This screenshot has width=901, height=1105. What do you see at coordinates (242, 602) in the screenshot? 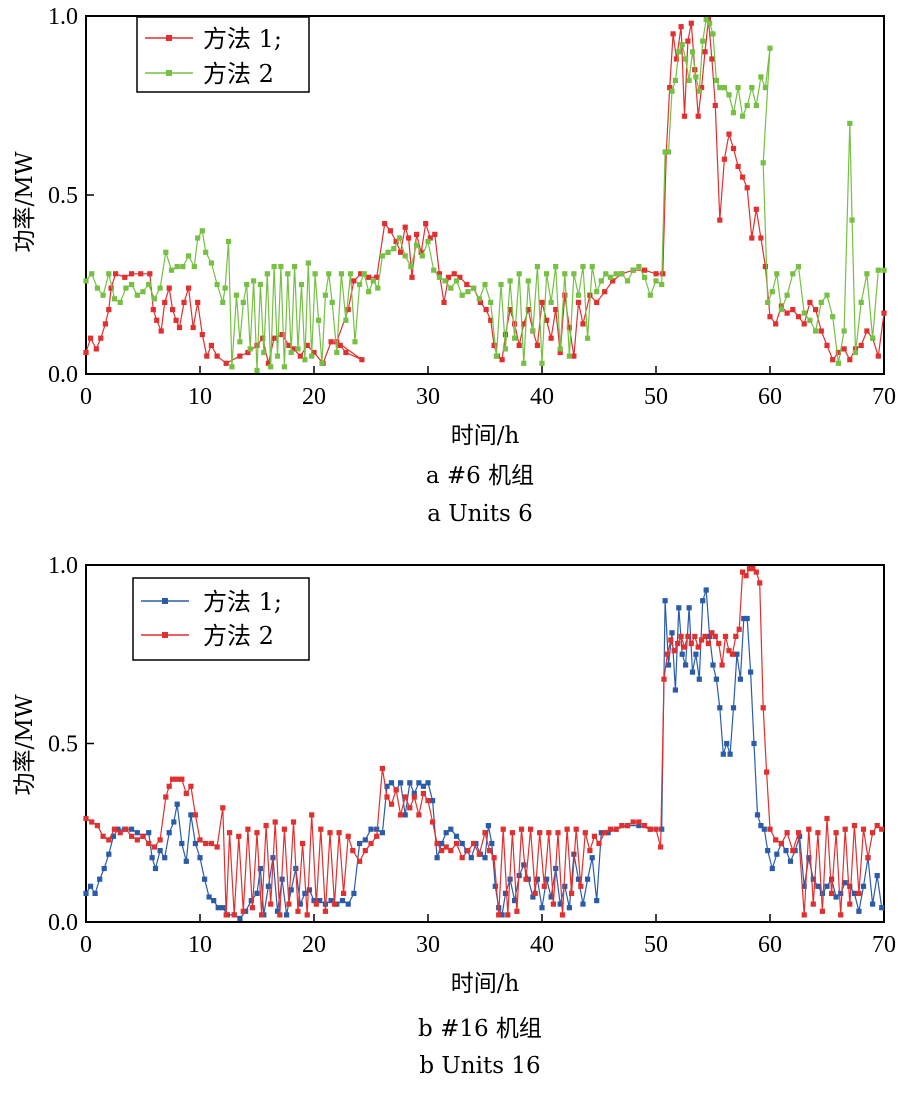
I see `legend-label: 方法 1;` at bounding box center [242, 602].